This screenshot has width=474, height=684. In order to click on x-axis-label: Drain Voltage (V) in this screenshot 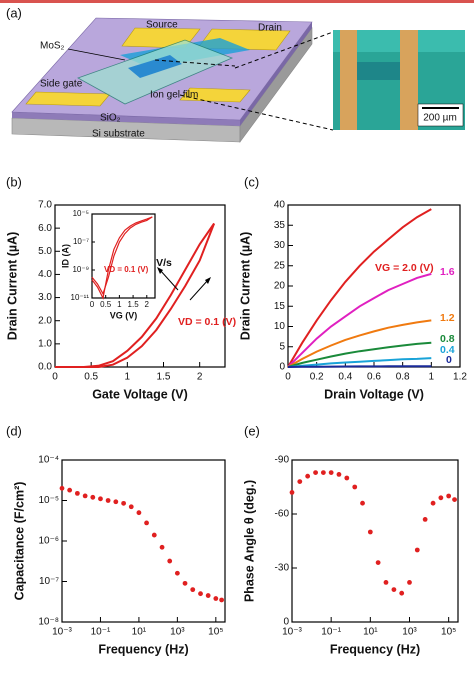, I will do `click(374, 394)`.